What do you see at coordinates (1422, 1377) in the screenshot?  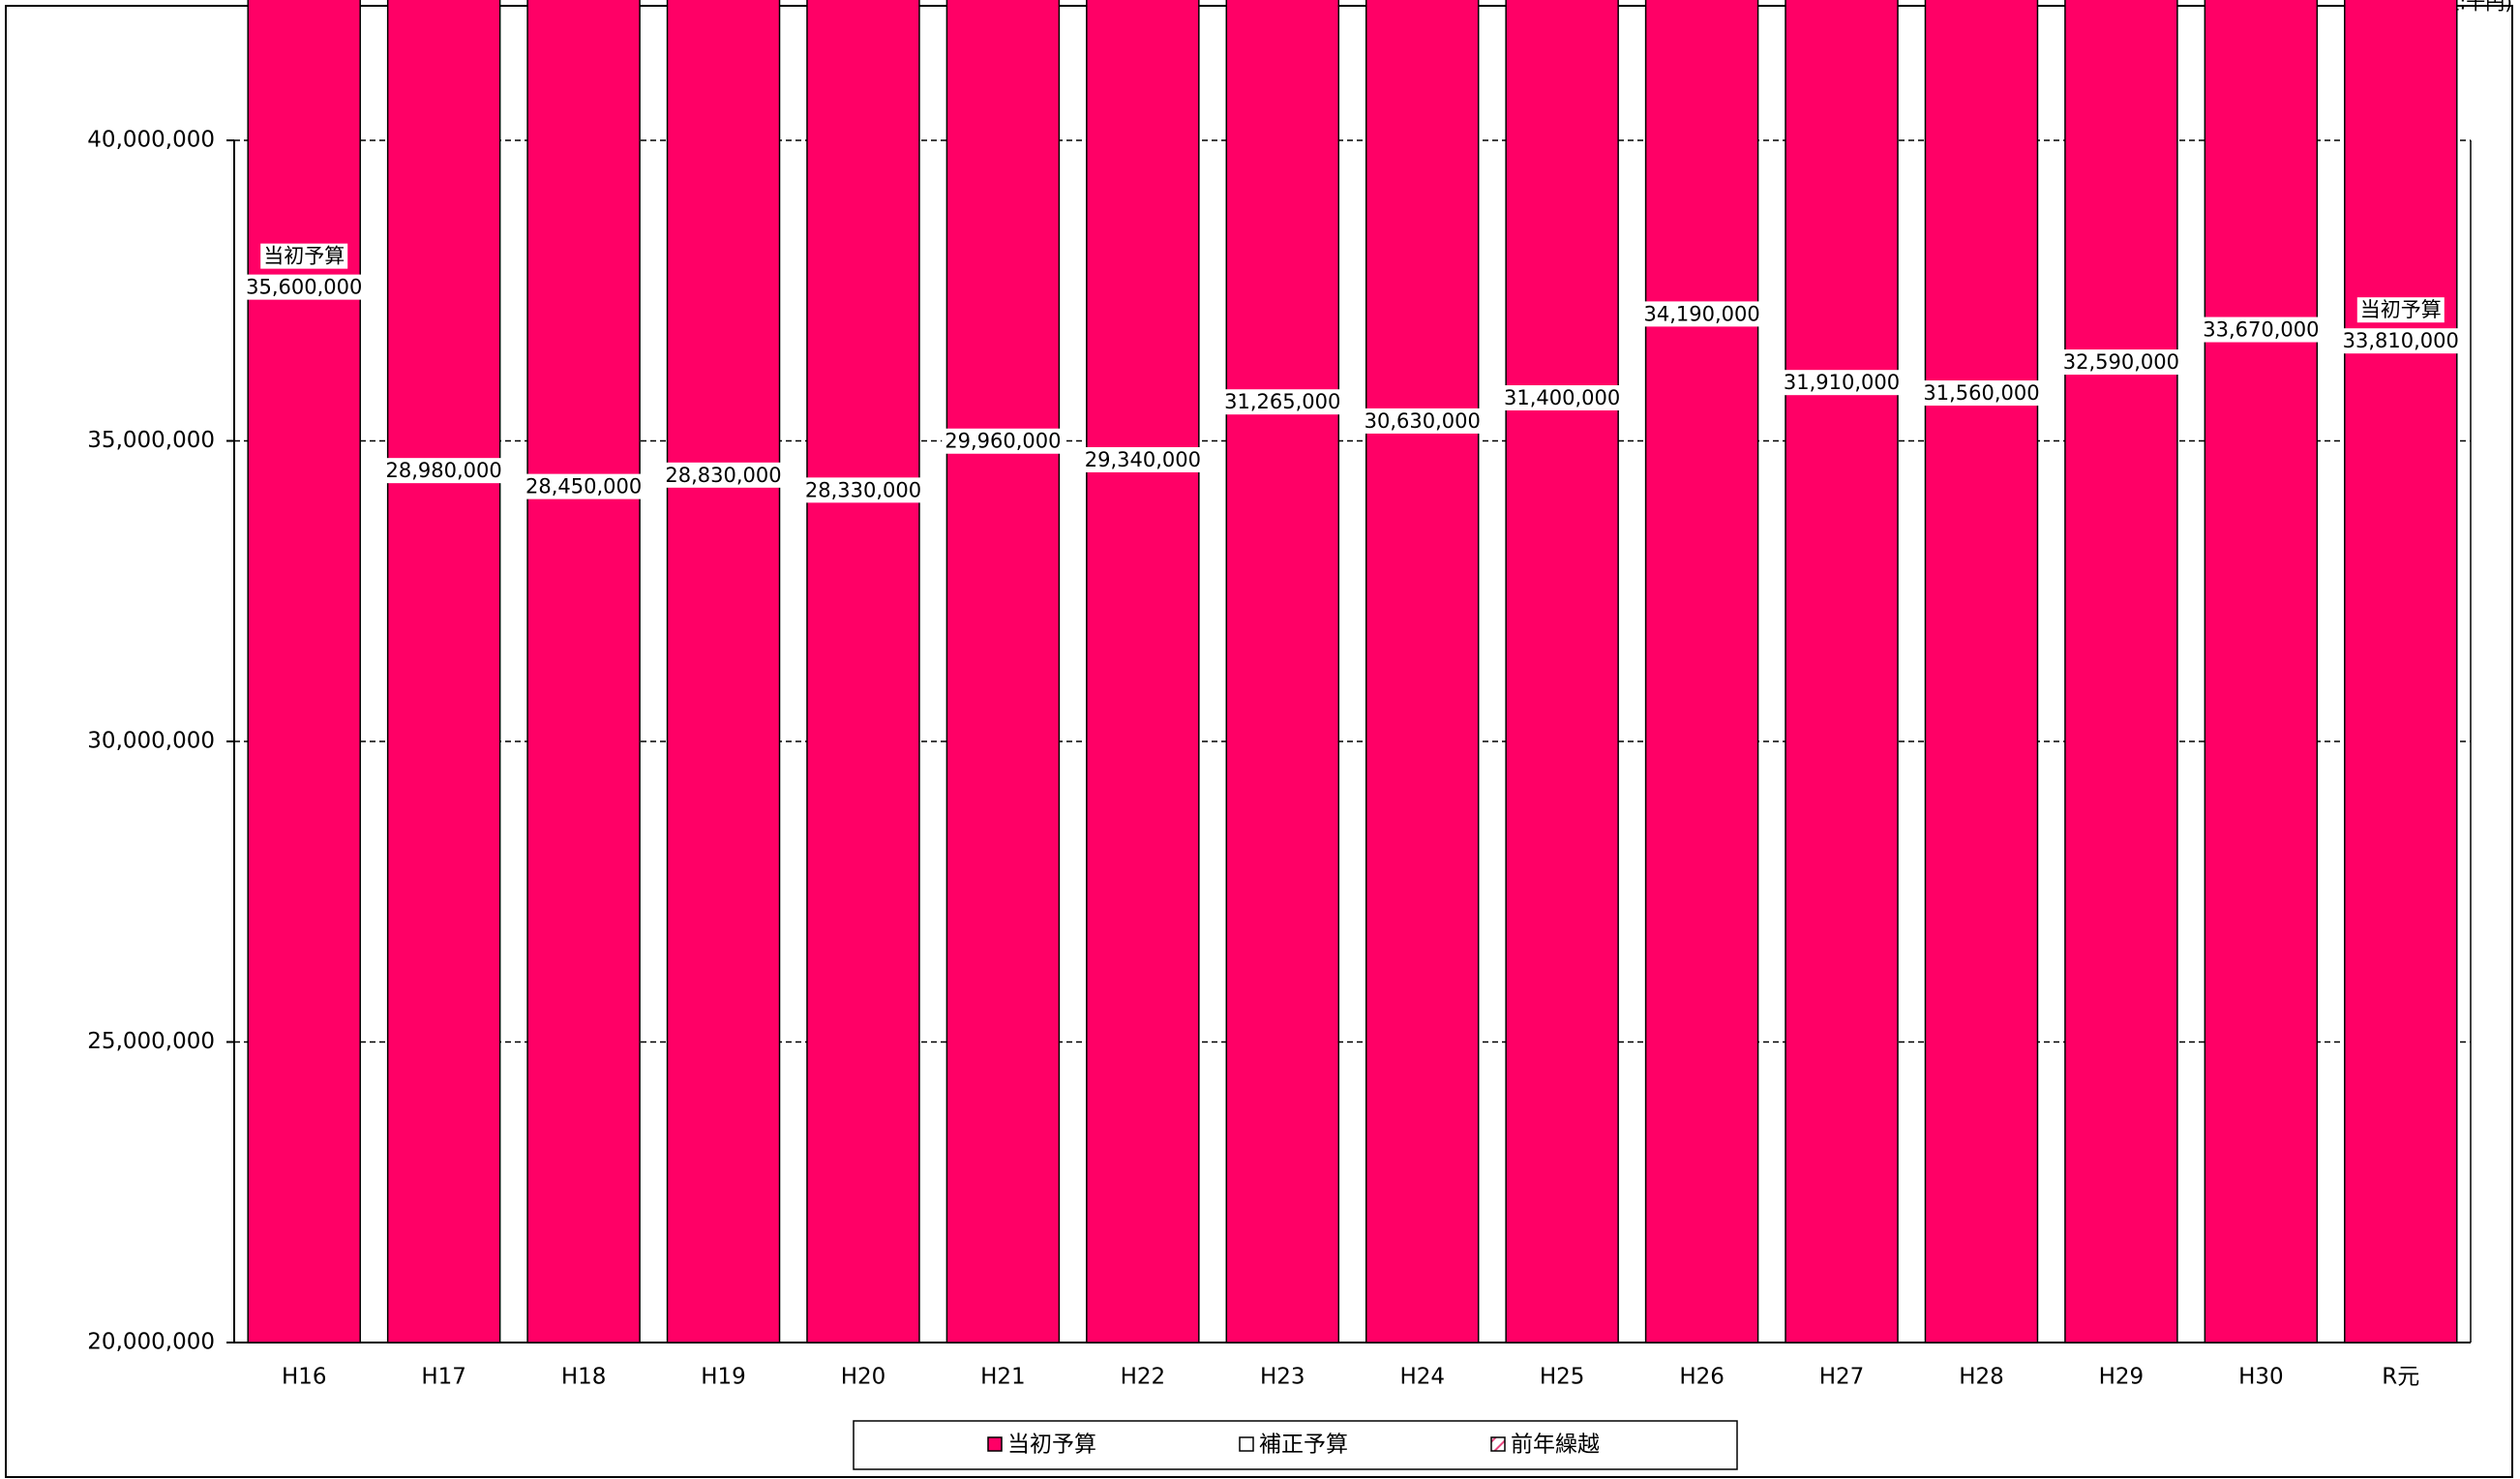 I see `x-tick-label: H24` at bounding box center [1422, 1377].